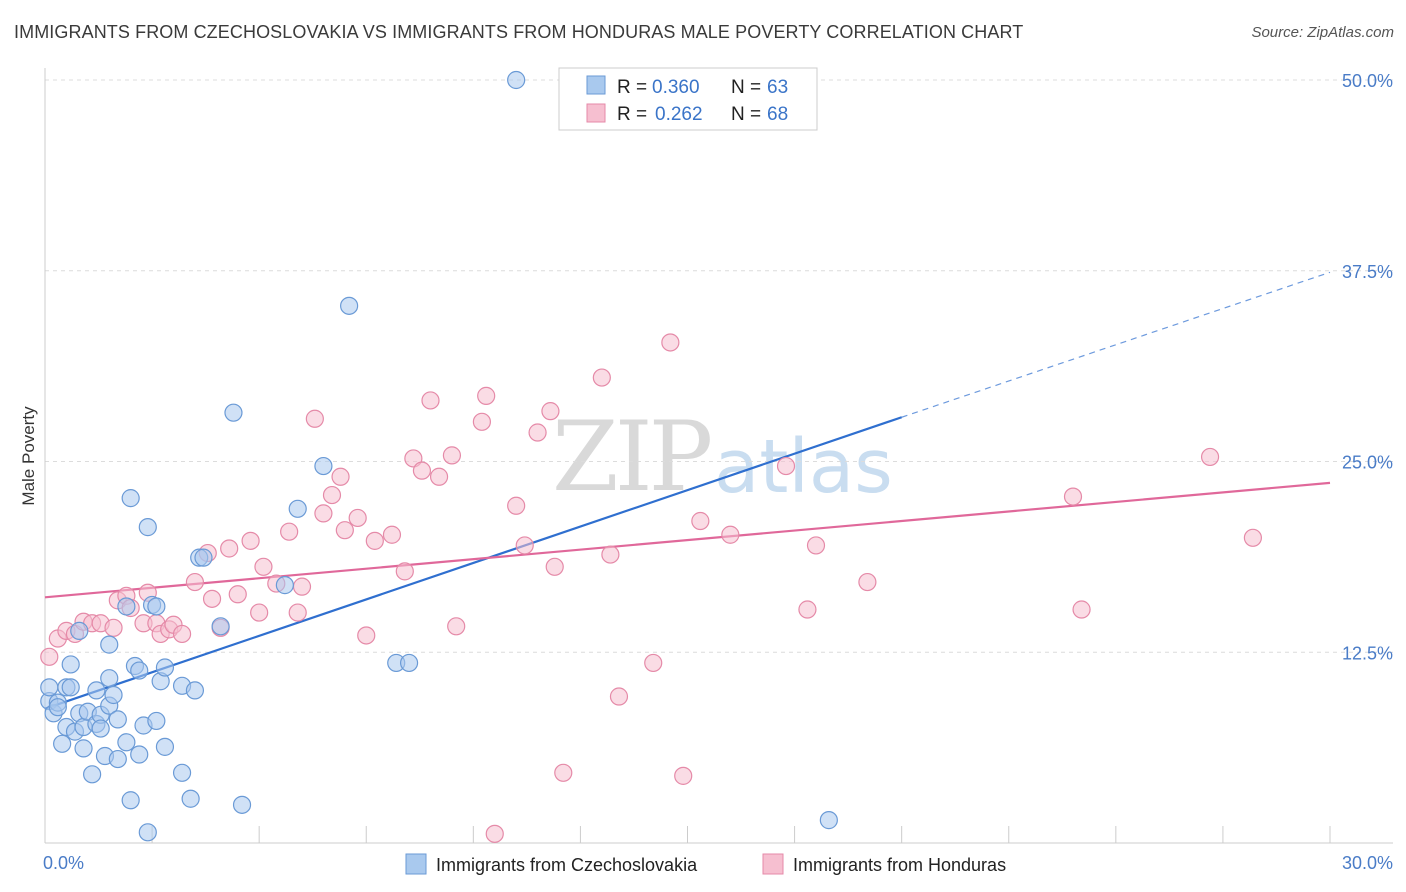 Image resolution: width=1406 pixels, height=892 pixels. What do you see at coordinates (687, 540) in the screenshot?
I see `trend-line-honduras` at bounding box center [687, 540].